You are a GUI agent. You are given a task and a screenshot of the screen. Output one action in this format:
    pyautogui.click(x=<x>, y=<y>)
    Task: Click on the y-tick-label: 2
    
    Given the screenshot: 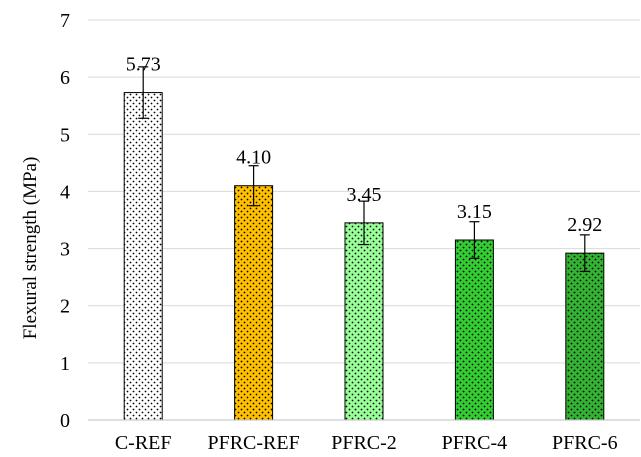 What is the action you would take?
    pyautogui.click(x=65, y=307)
    